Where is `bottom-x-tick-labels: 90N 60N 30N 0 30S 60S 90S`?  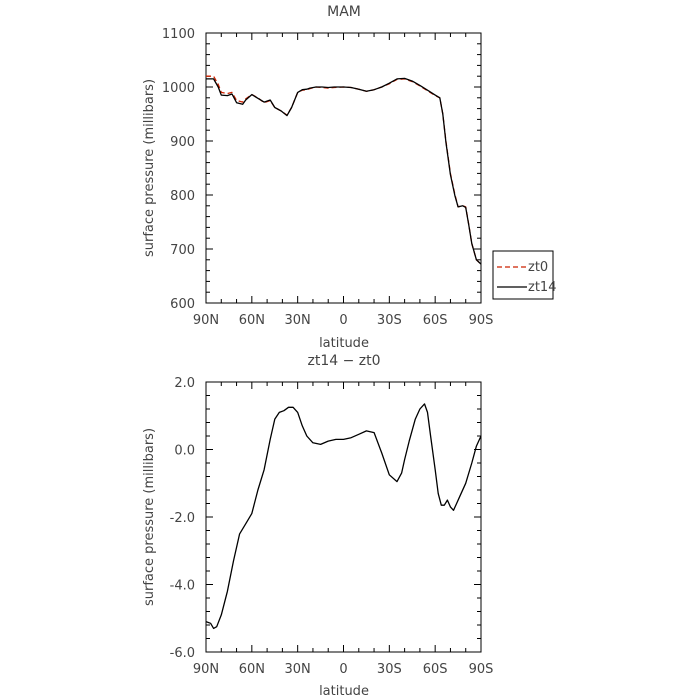 bottom-x-tick-labels: 90N 60N 30N 0 30S 60S 90S is located at coordinates (343, 669).